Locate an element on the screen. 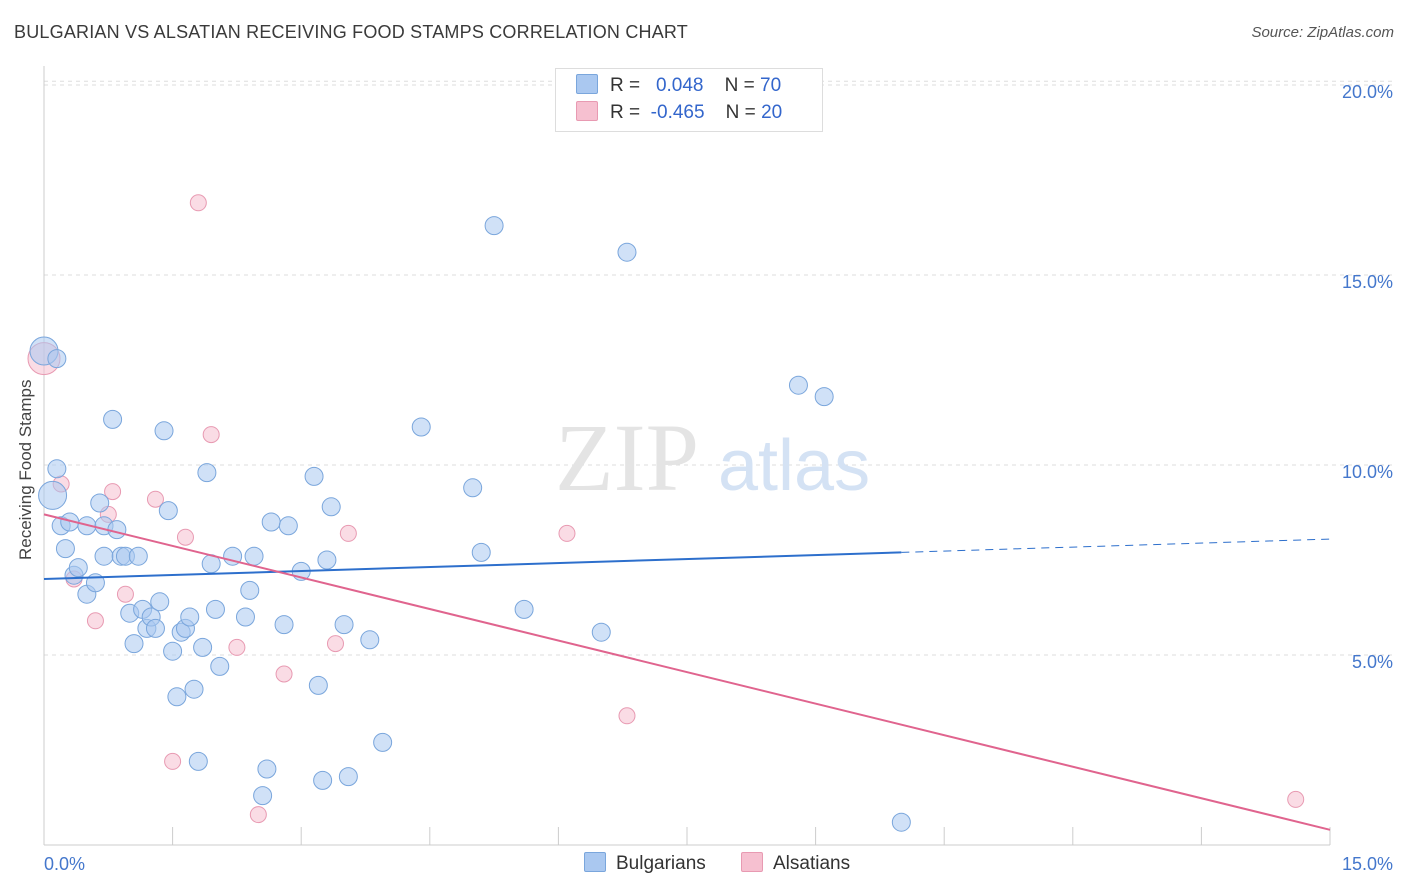 The width and height of the screenshot is (1406, 892). legend-r-value: -0.465 is located at coordinates (677, 112).